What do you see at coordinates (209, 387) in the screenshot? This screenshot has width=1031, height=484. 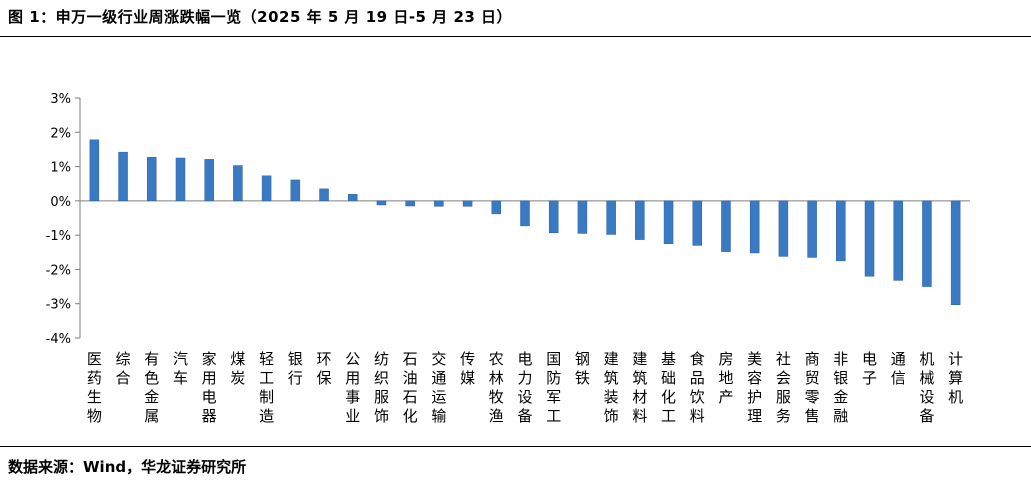 I see `category-label: 家用电器` at bounding box center [209, 387].